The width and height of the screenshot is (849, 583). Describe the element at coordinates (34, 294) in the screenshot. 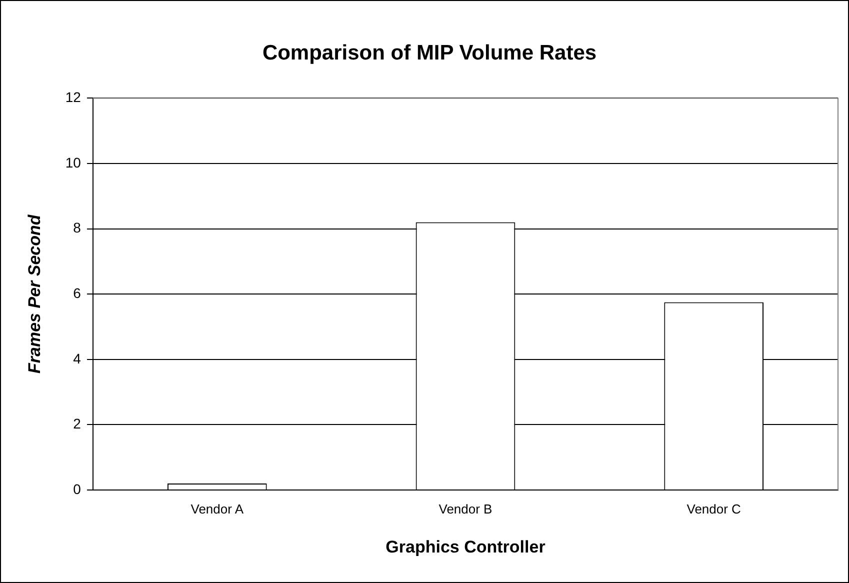

I see `y-axis-title: Frames Per Second` at that location.